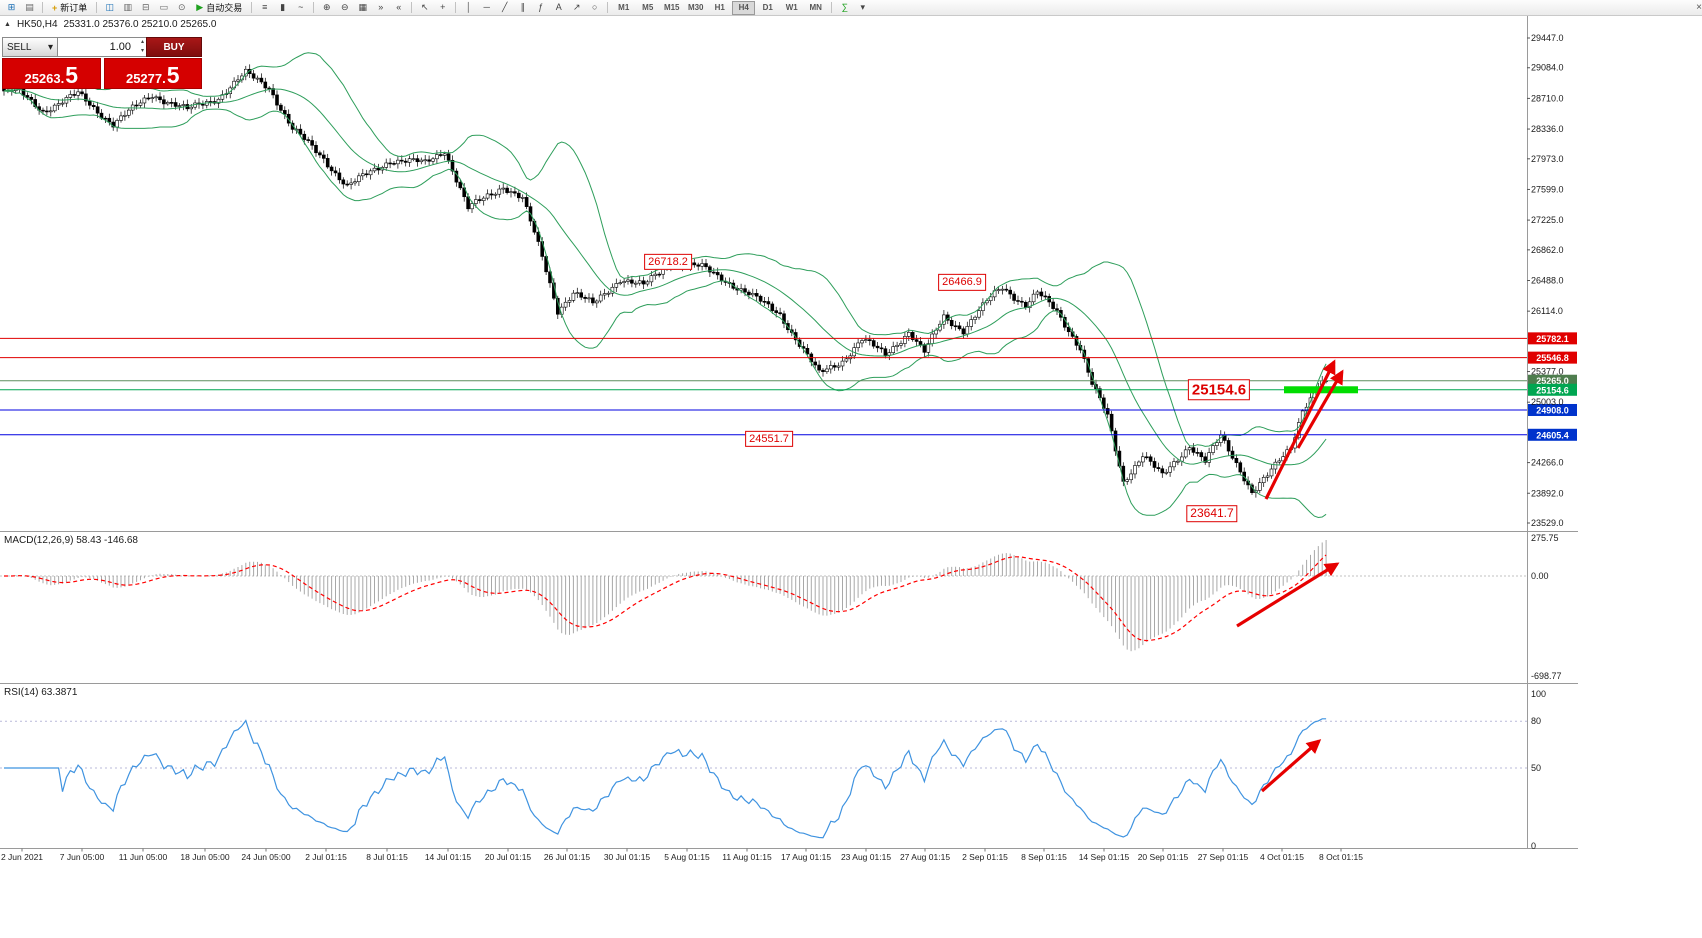 The image size is (1702, 938). What do you see at coordinates (595, 7) in the screenshot?
I see `shapes-tool-icon: ○` at bounding box center [595, 7].